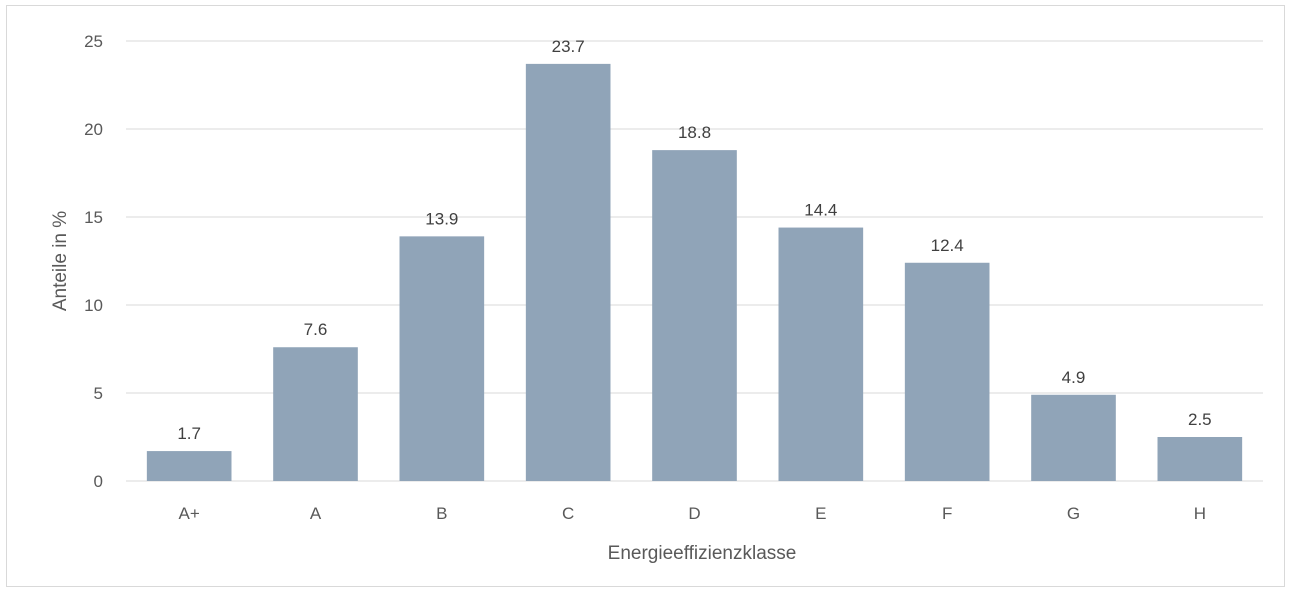  Describe the element at coordinates (1073, 513) in the screenshot. I see `x-tick-label: G` at that location.